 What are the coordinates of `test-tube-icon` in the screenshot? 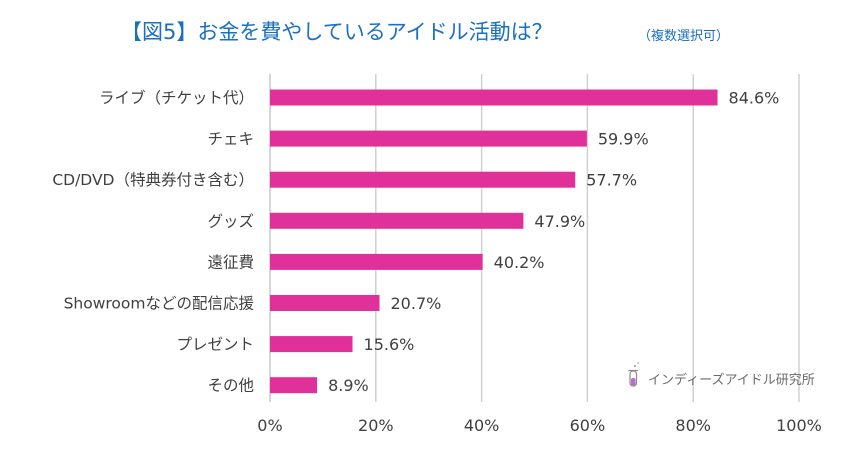 It's located at (633, 374).